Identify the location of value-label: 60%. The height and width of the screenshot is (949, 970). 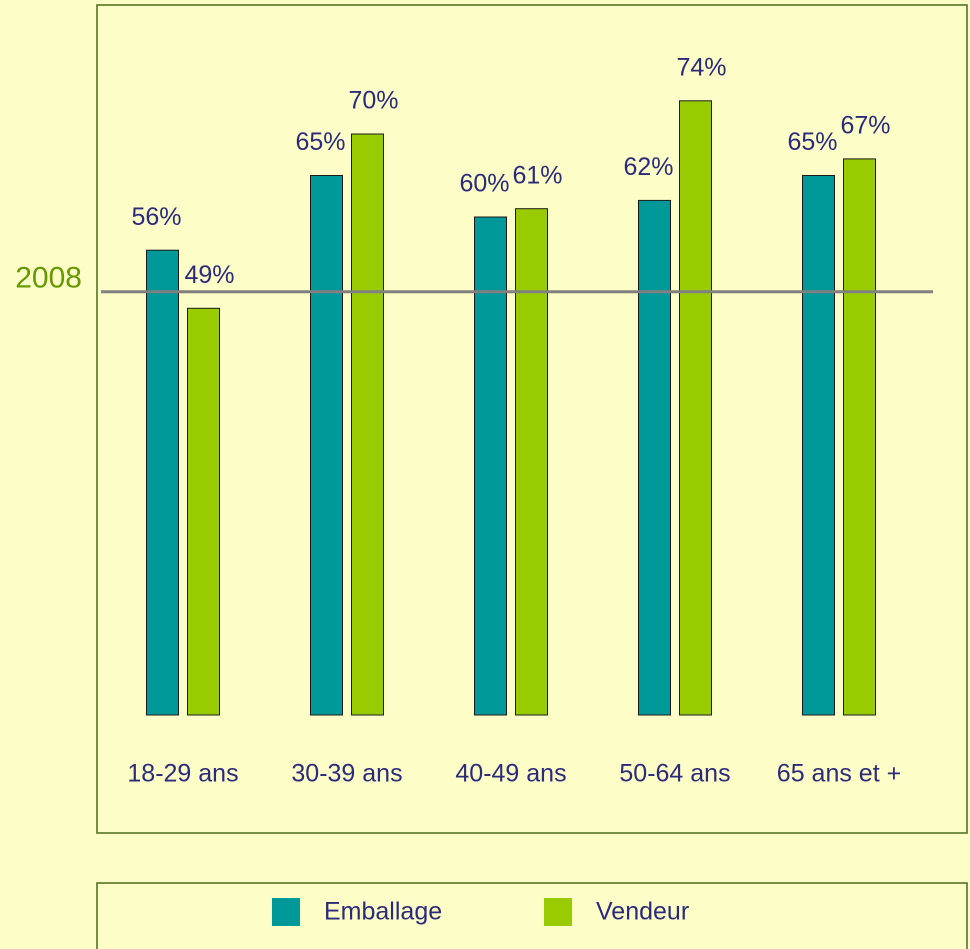
(484, 184).